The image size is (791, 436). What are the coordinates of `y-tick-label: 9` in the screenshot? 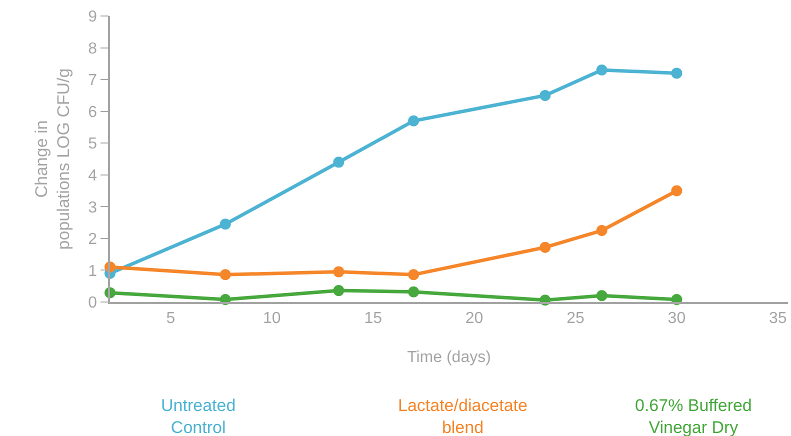 It's located at (93, 17).